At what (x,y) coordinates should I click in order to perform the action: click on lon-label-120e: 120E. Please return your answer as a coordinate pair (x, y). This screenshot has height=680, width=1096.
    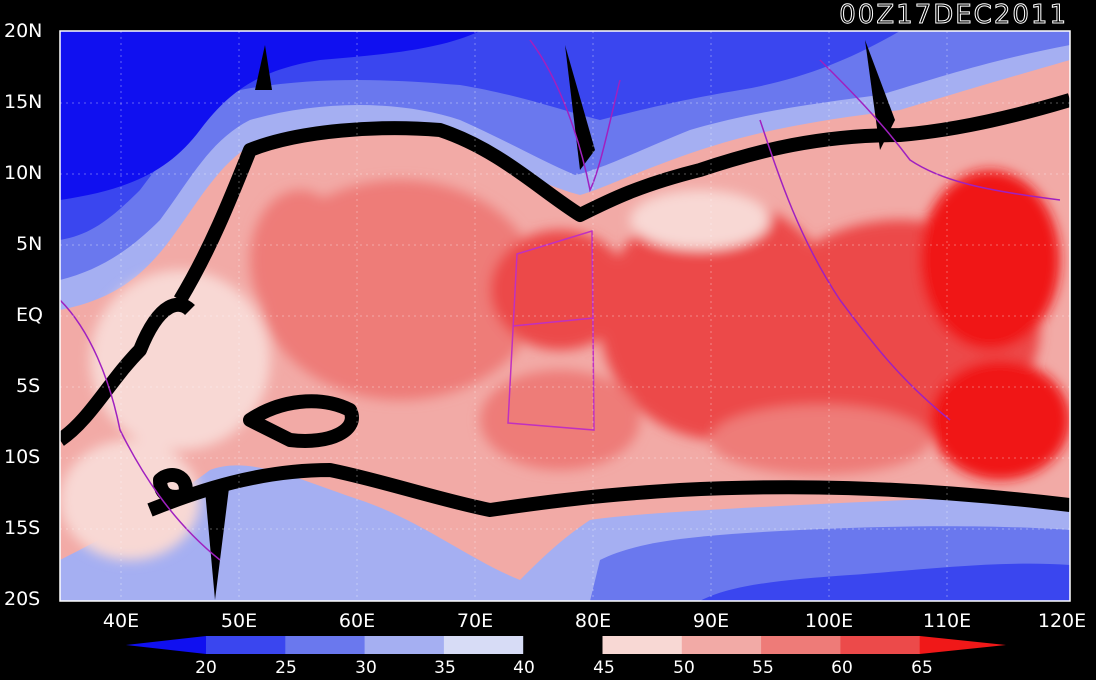
    Looking at the image, I should click on (1062, 621).